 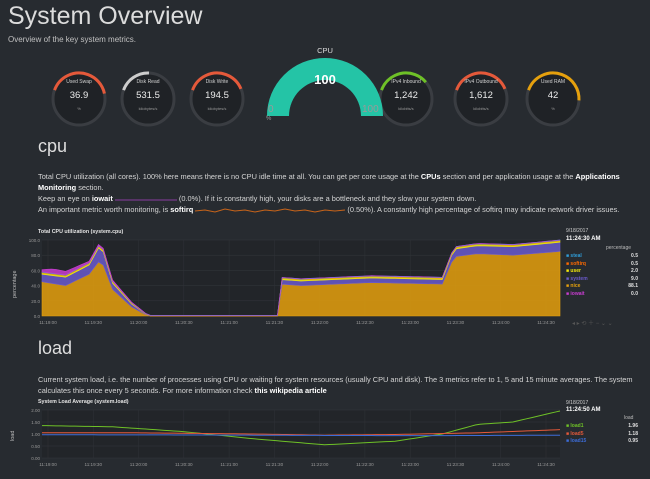 What do you see at coordinates (290, 390) in the screenshot?
I see `link-wikipedia: this wikipedia article` at bounding box center [290, 390].